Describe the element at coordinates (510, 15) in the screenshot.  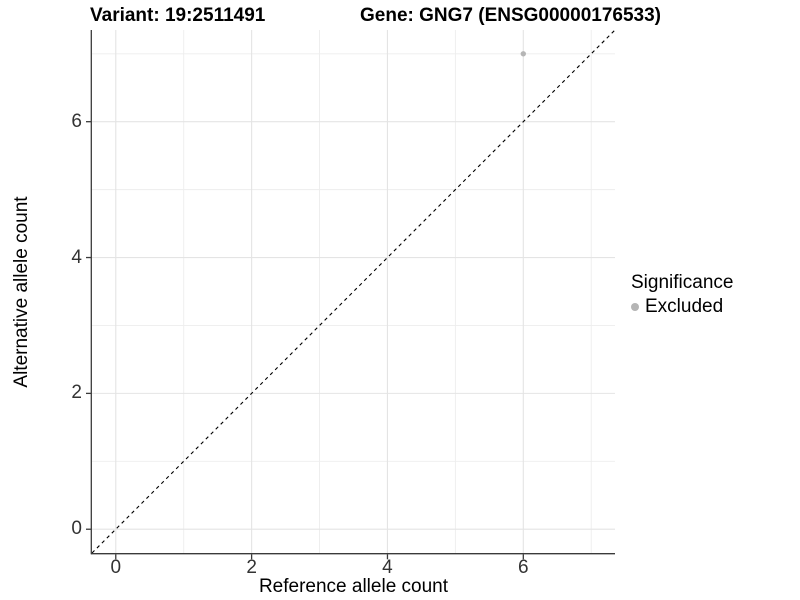
I see `plot-title-gene: Gene: GNG7 (ENSG00000176533)` at that location.